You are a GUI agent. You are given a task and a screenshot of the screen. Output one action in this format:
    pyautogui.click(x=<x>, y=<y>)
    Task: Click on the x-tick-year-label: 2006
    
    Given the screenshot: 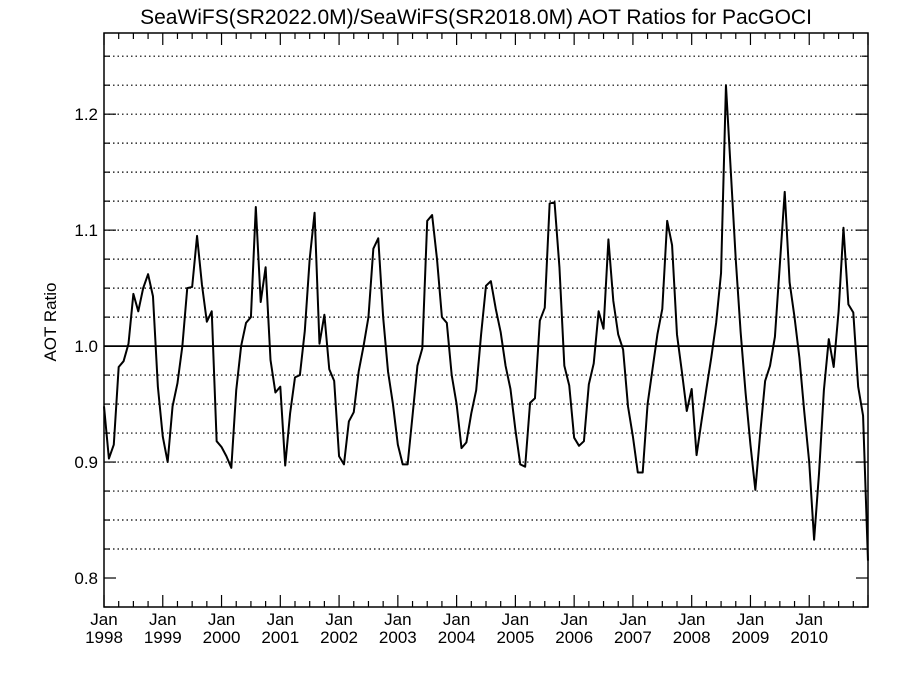 What is the action you would take?
    pyautogui.click(x=574, y=637)
    